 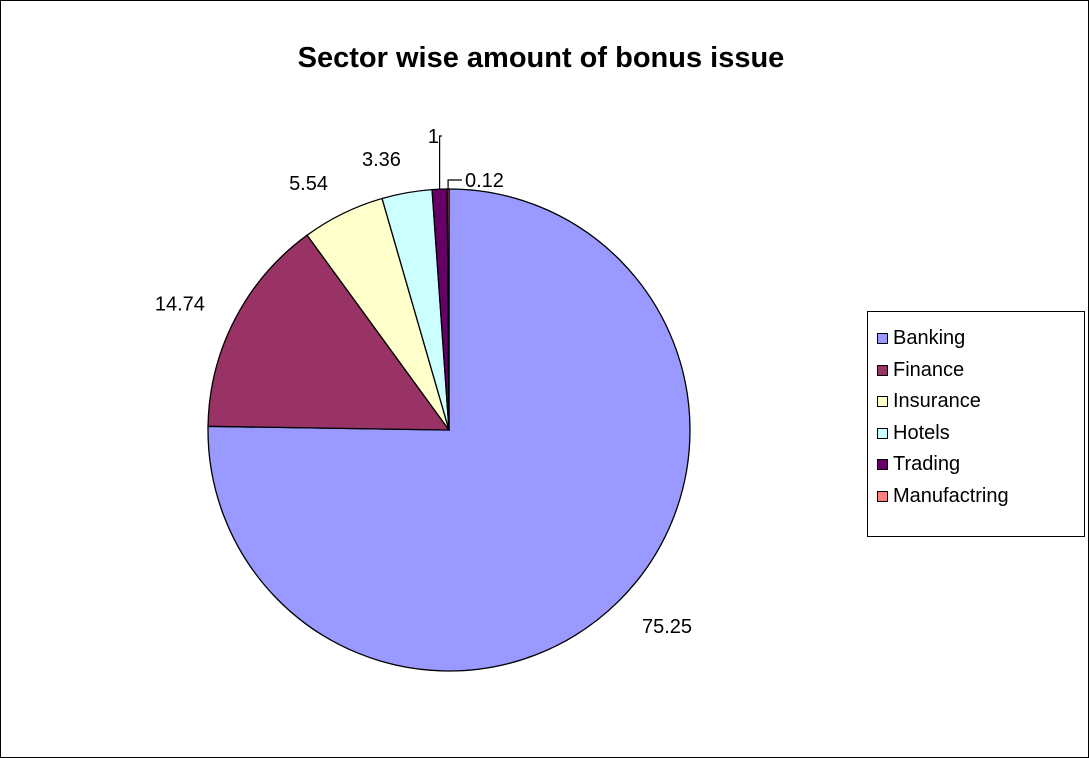 What do you see at coordinates (484, 181) in the screenshot?
I see `data-label-manufactring: 0.12` at bounding box center [484, 181].